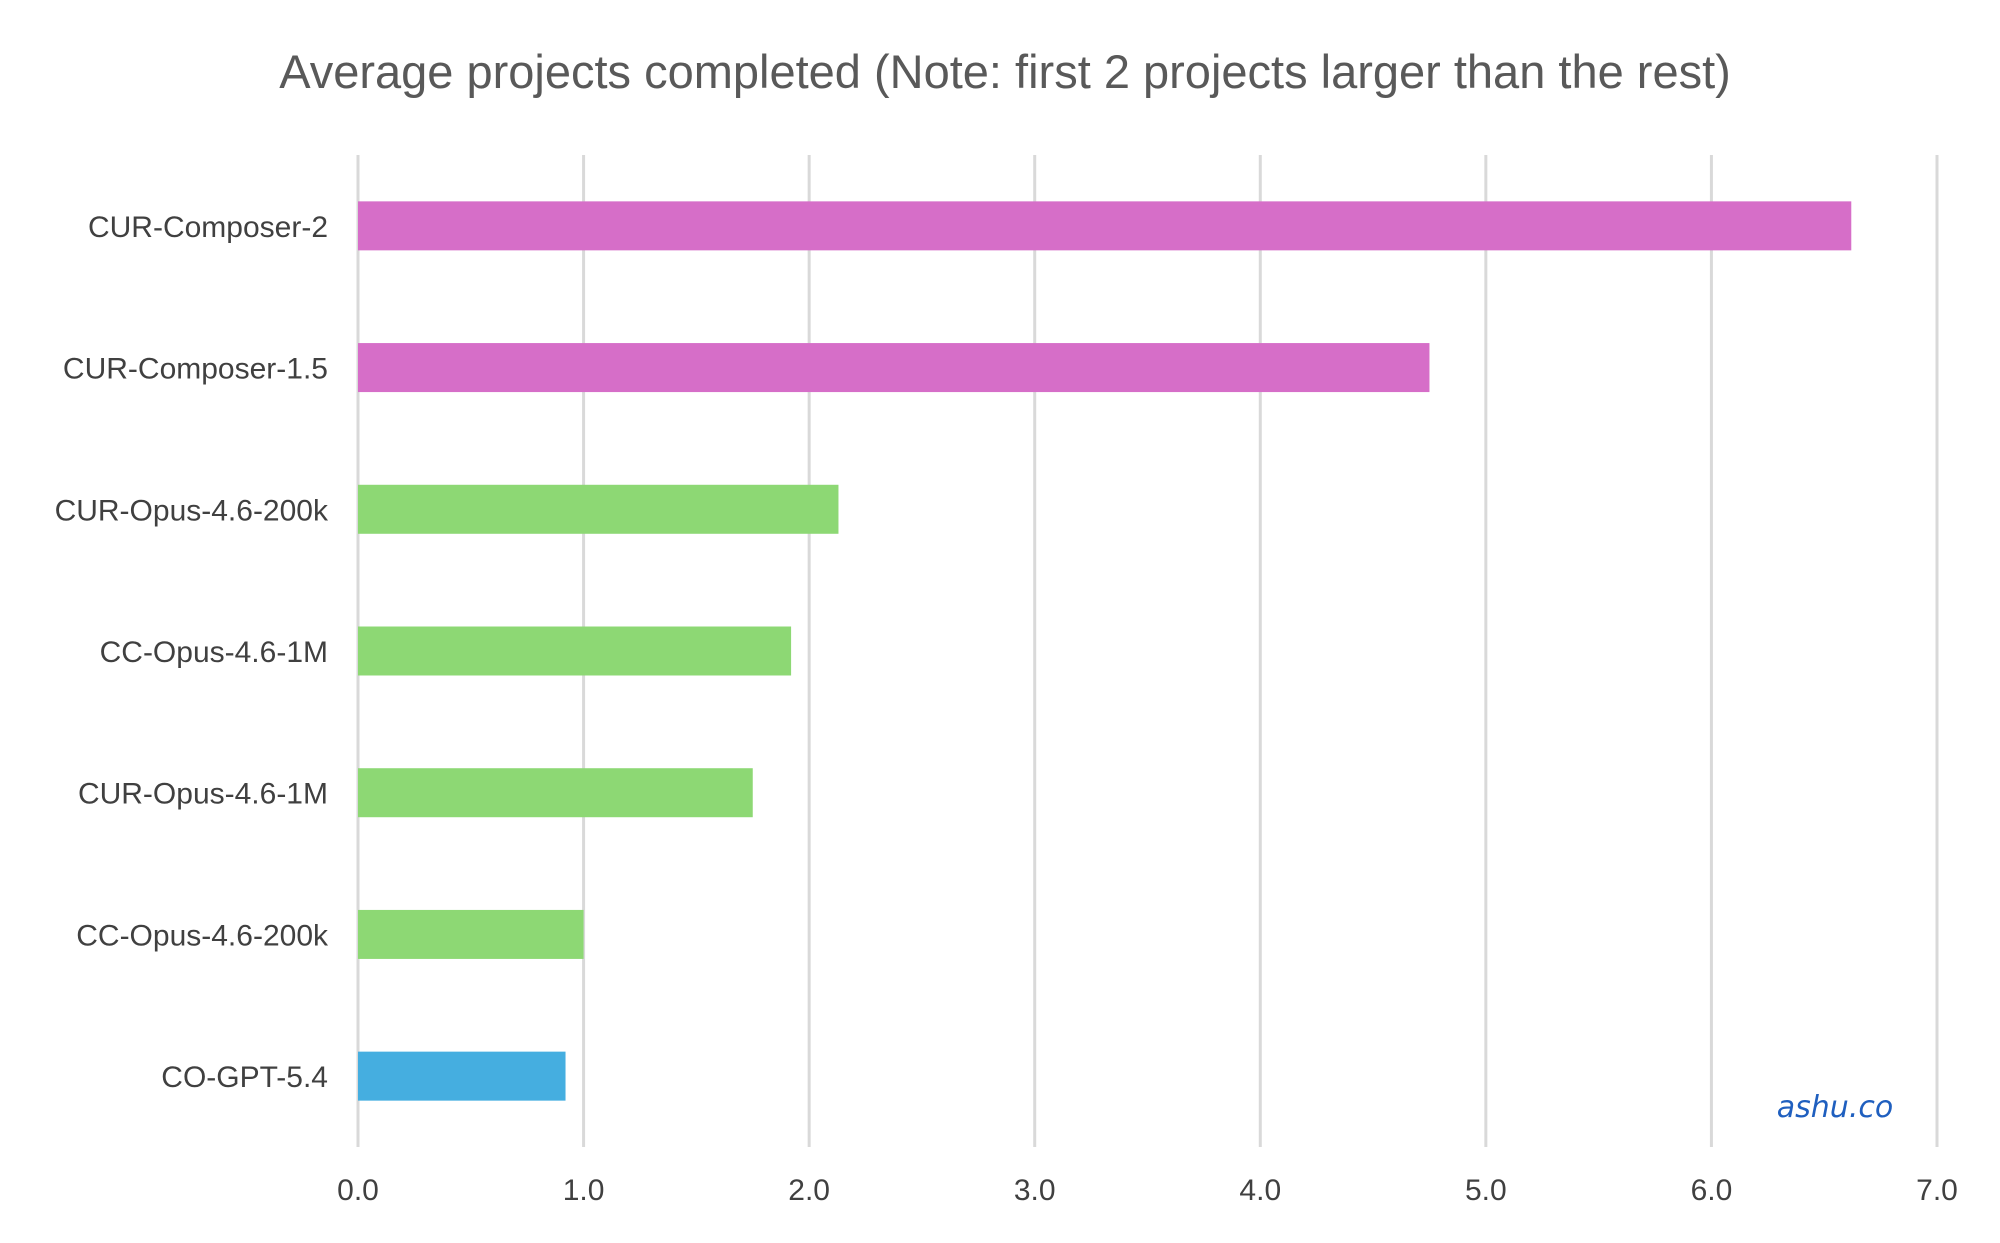 This screenshot has height=1243, width=2000. I want to click on category-label: CC-Opus-4.6-1M, so click(214, 652).